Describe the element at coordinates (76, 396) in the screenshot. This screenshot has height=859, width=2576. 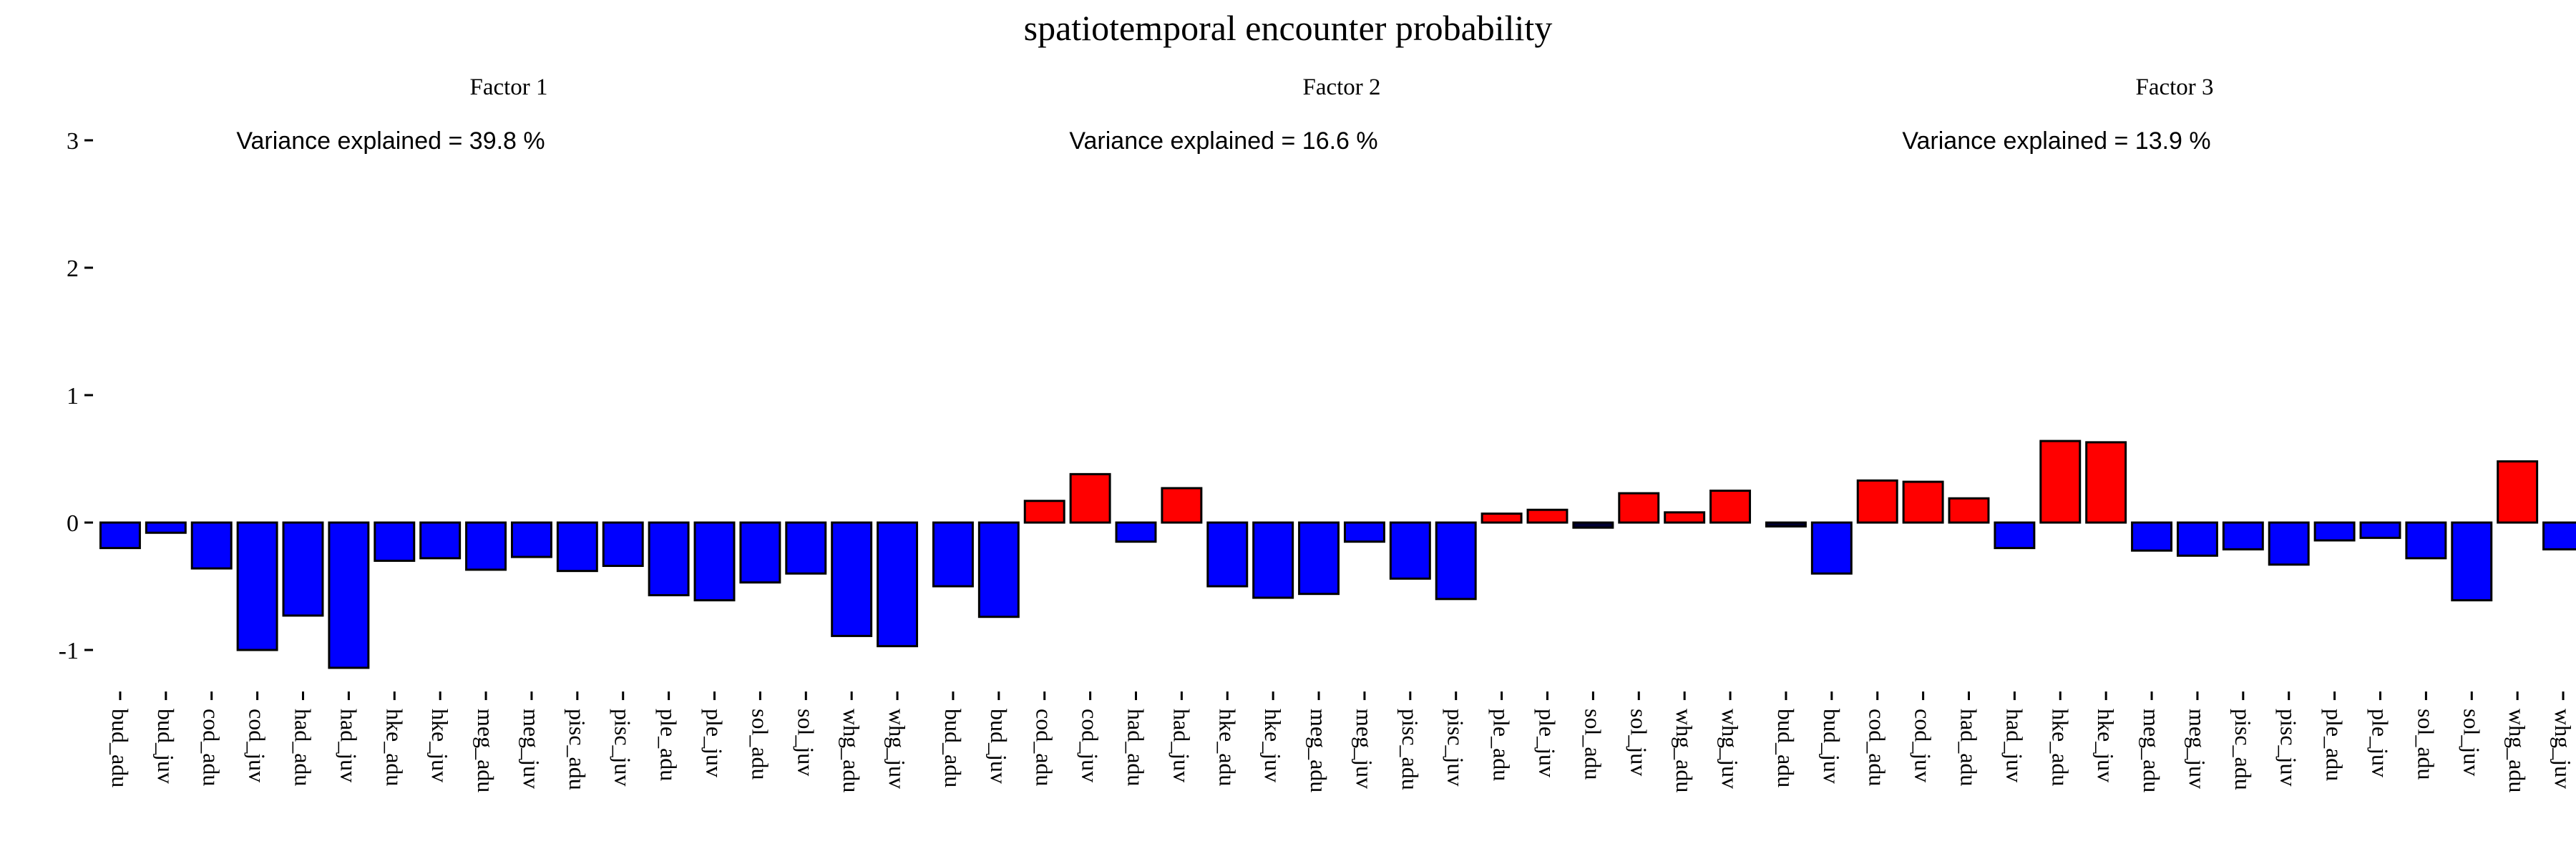
I see `y-axis: -1 0 1 2 3` at that location.